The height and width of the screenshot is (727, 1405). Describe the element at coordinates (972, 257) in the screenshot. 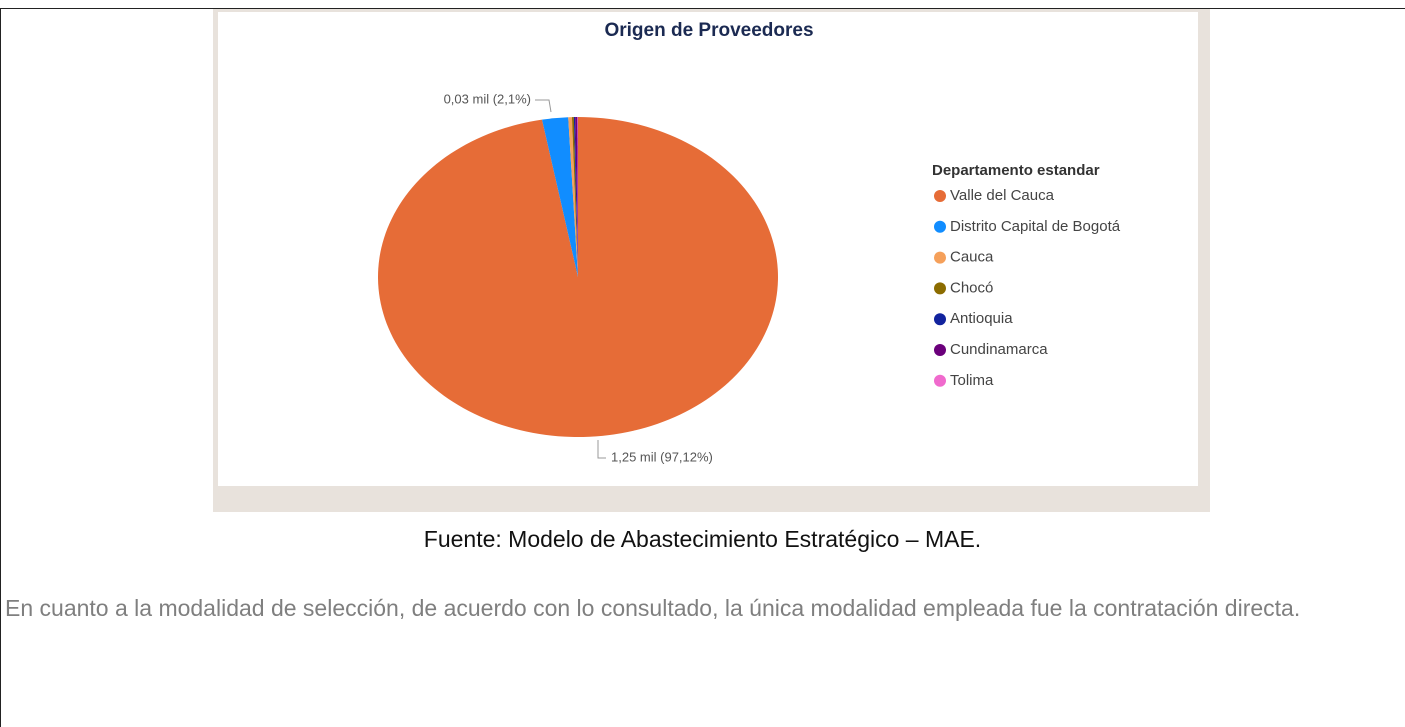

I see `legend-label: Cauca` at that location.